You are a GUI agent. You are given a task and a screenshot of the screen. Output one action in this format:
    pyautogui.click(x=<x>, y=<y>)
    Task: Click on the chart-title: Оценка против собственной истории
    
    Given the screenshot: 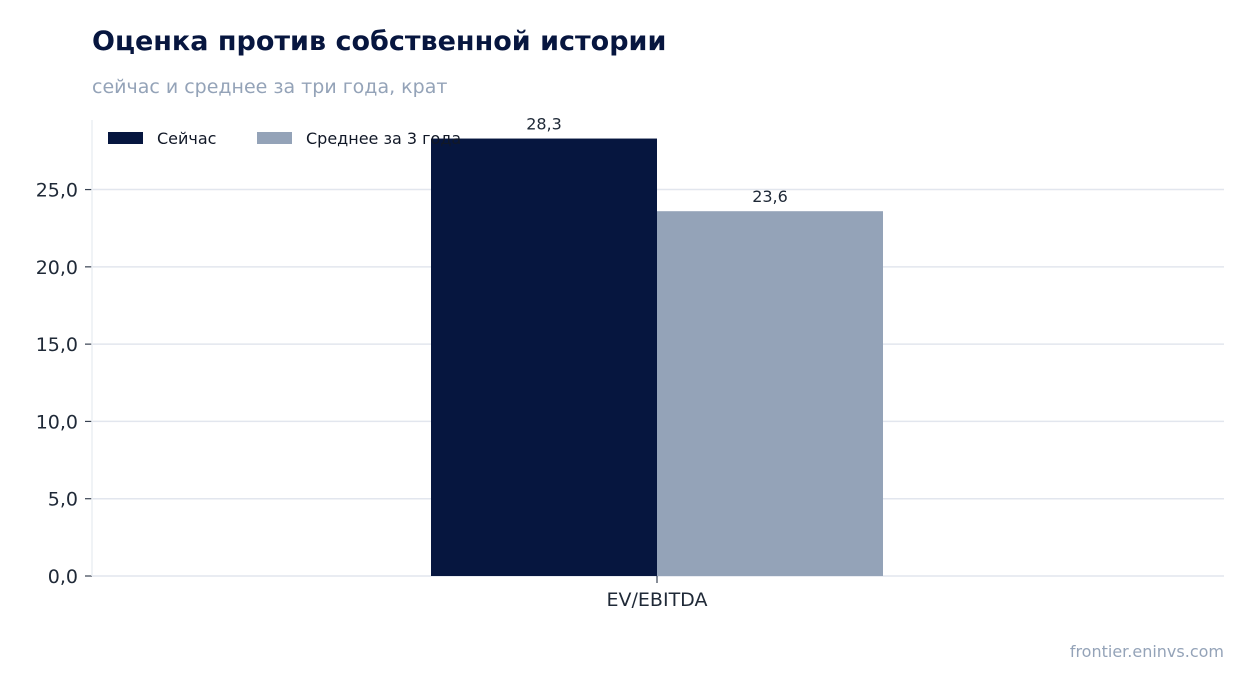 What is the action you would take?
    pyautogui.click(x=379, y=41)
    